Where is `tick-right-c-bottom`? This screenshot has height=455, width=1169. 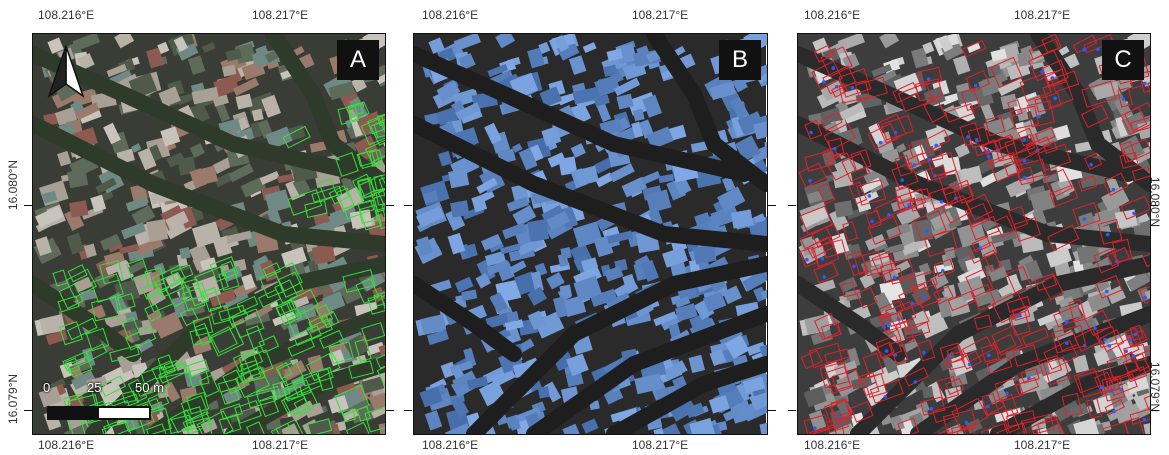 tick-right-c-bottom is located at coordinates (1154, 410).